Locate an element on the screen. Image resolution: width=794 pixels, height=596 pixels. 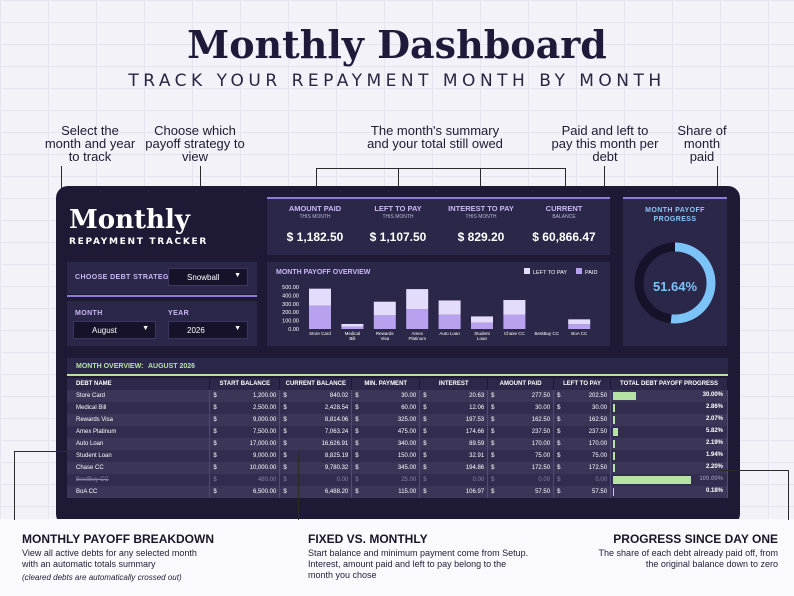
progress-ring-fill is located at coordinates (675, 283).